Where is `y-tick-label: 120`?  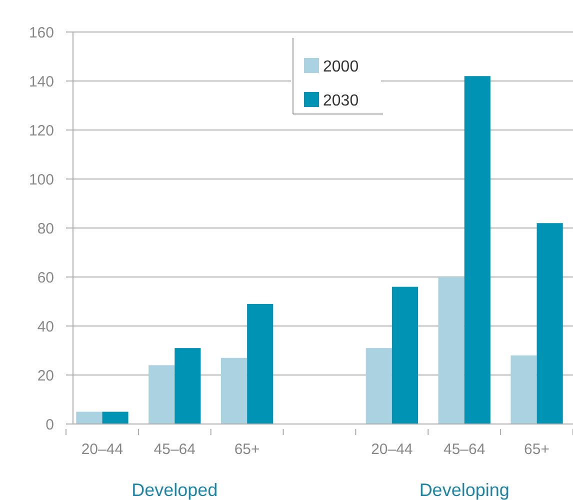
y-tick-label: 120 is located at coordinates (41, 131).